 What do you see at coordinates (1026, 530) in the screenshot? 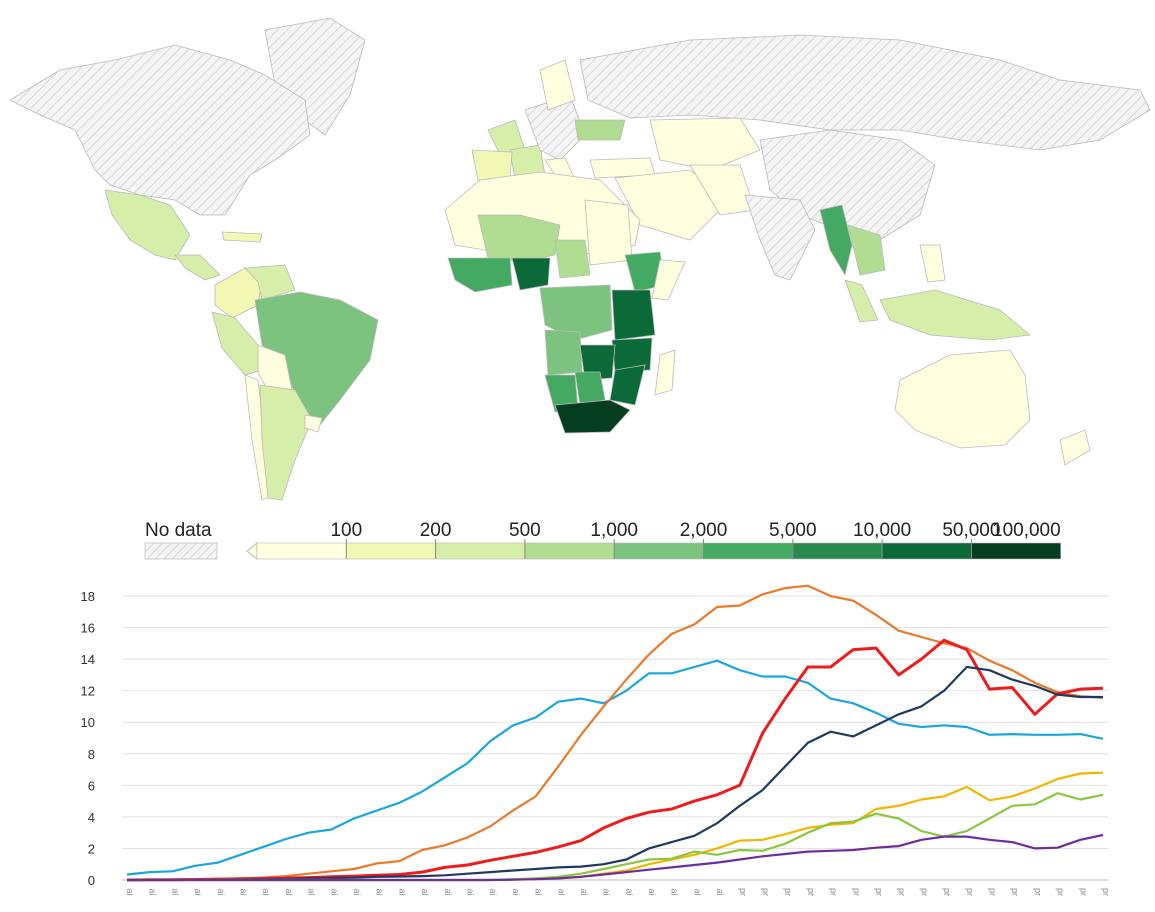
I see `legend-threshold-label: 100,000` at bounding box center [1026, 530].